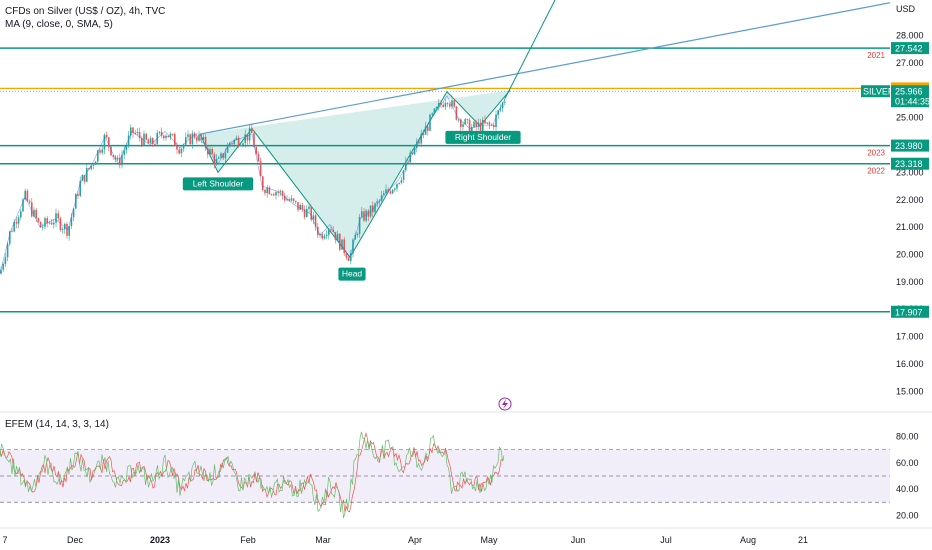 This screenshot has width=932, height=550. I want to click on breakout-projection-line, so click(530, 49).